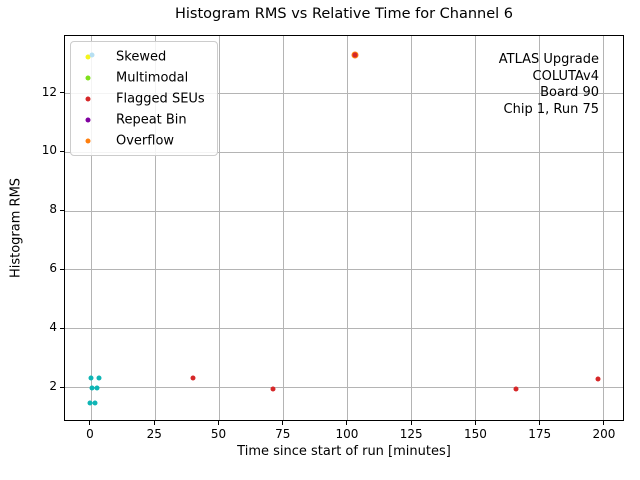 This screenshot has height=480, width=640. What do you see at coordinates (551, 109) in the screenshot?
I see `annotation-line: Chip 1, Run 75` at bounding box center [551, 109].